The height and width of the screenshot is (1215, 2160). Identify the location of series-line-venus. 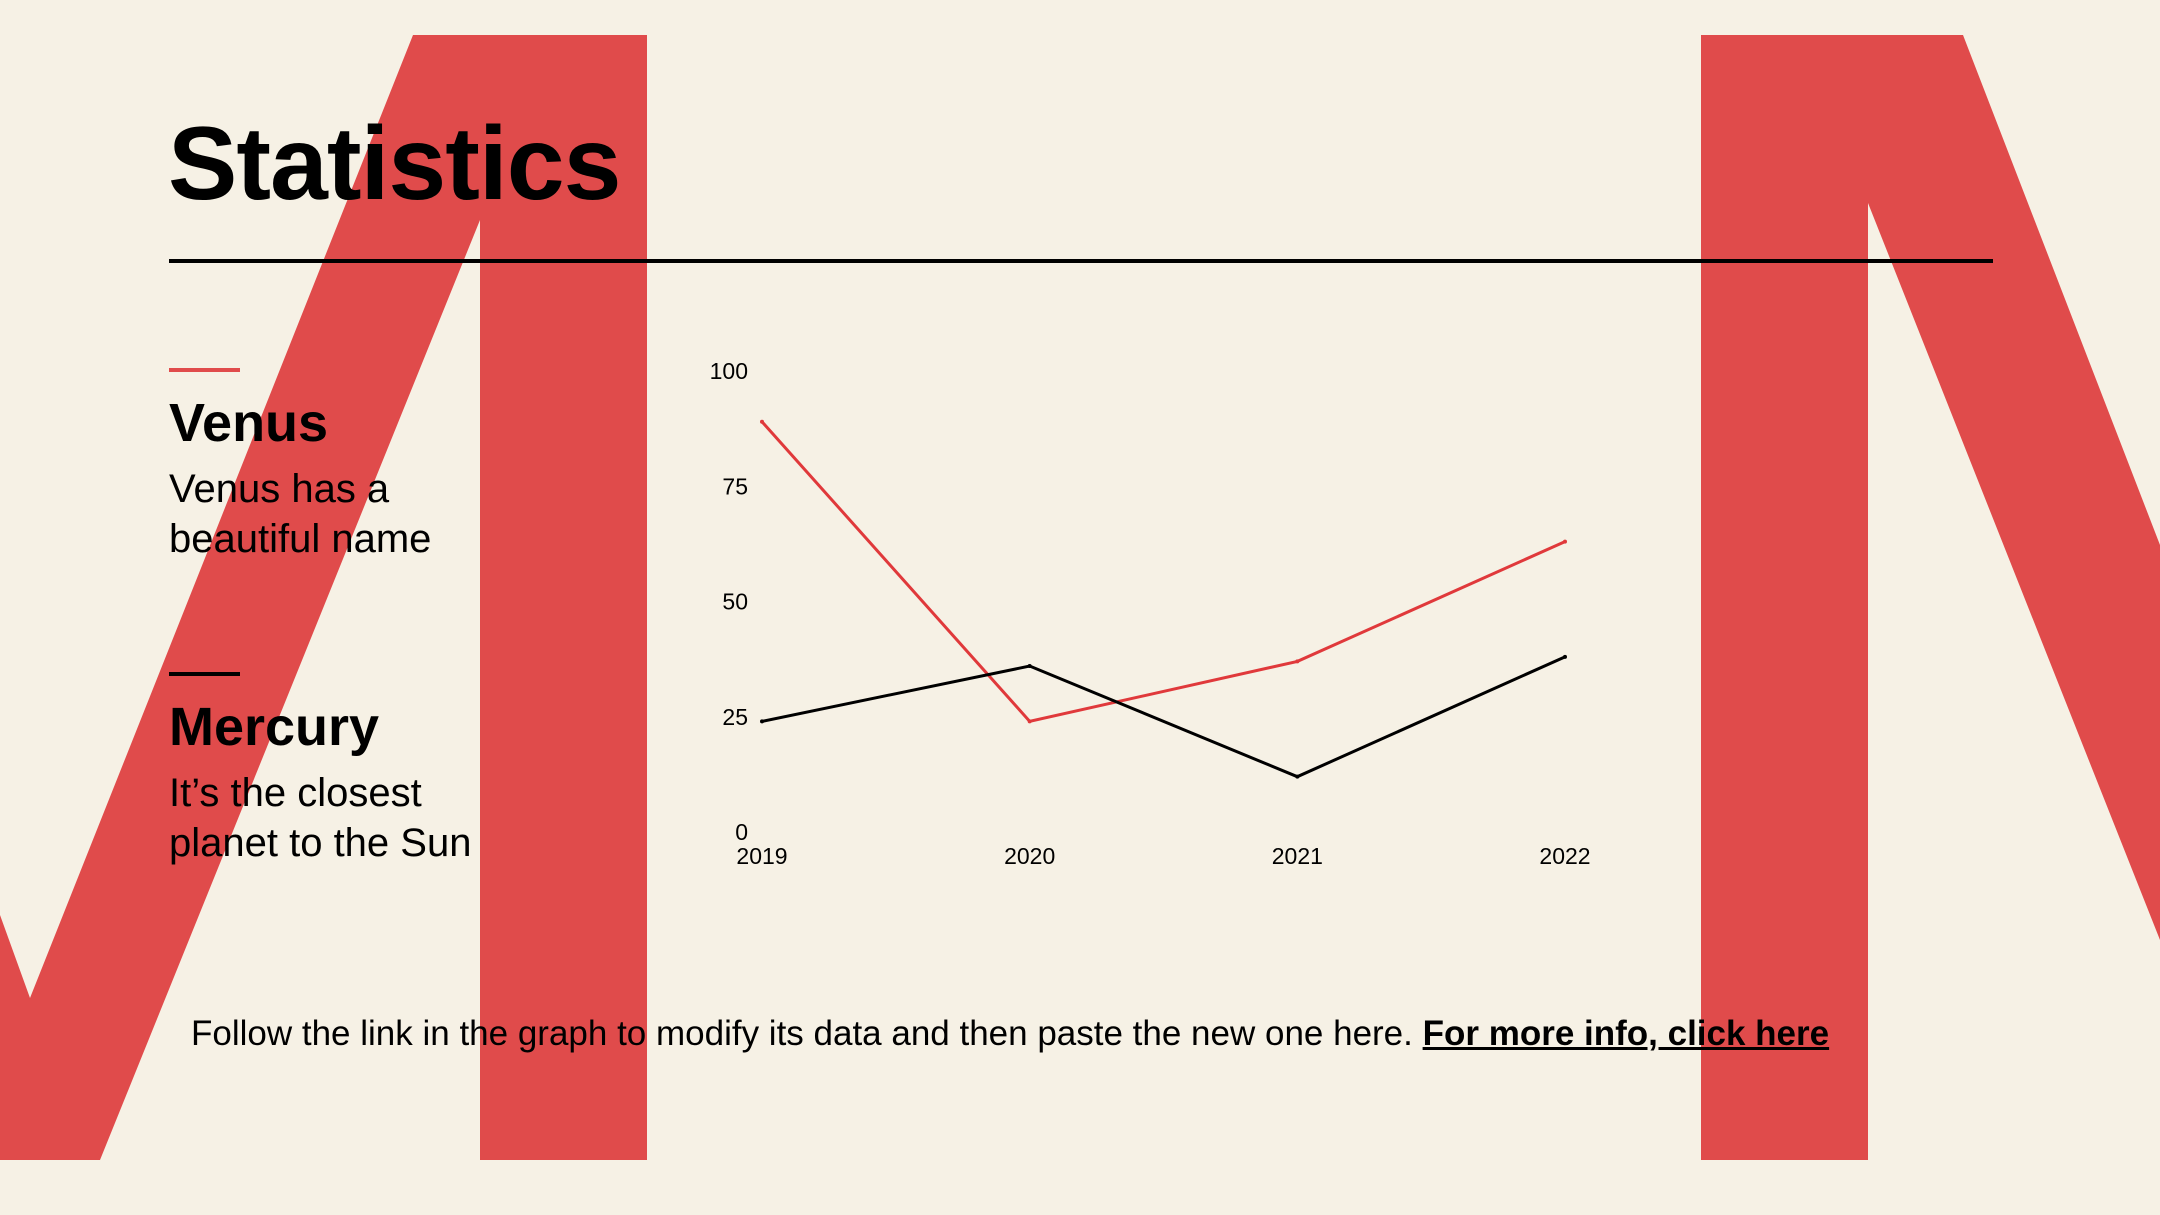
(1163, 572).